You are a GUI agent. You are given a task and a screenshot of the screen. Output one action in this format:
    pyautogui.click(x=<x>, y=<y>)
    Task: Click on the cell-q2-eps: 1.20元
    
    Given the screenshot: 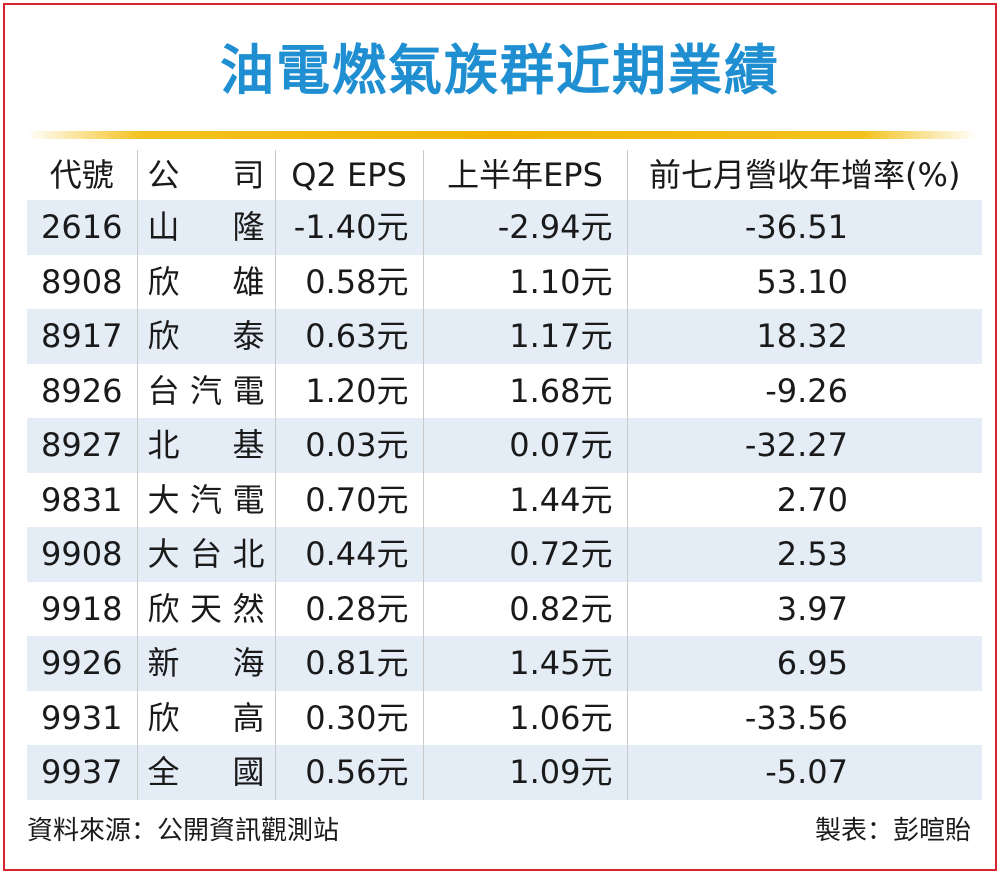 What is the action you would take?
    pyautogui.click(x=348, y=390)
    